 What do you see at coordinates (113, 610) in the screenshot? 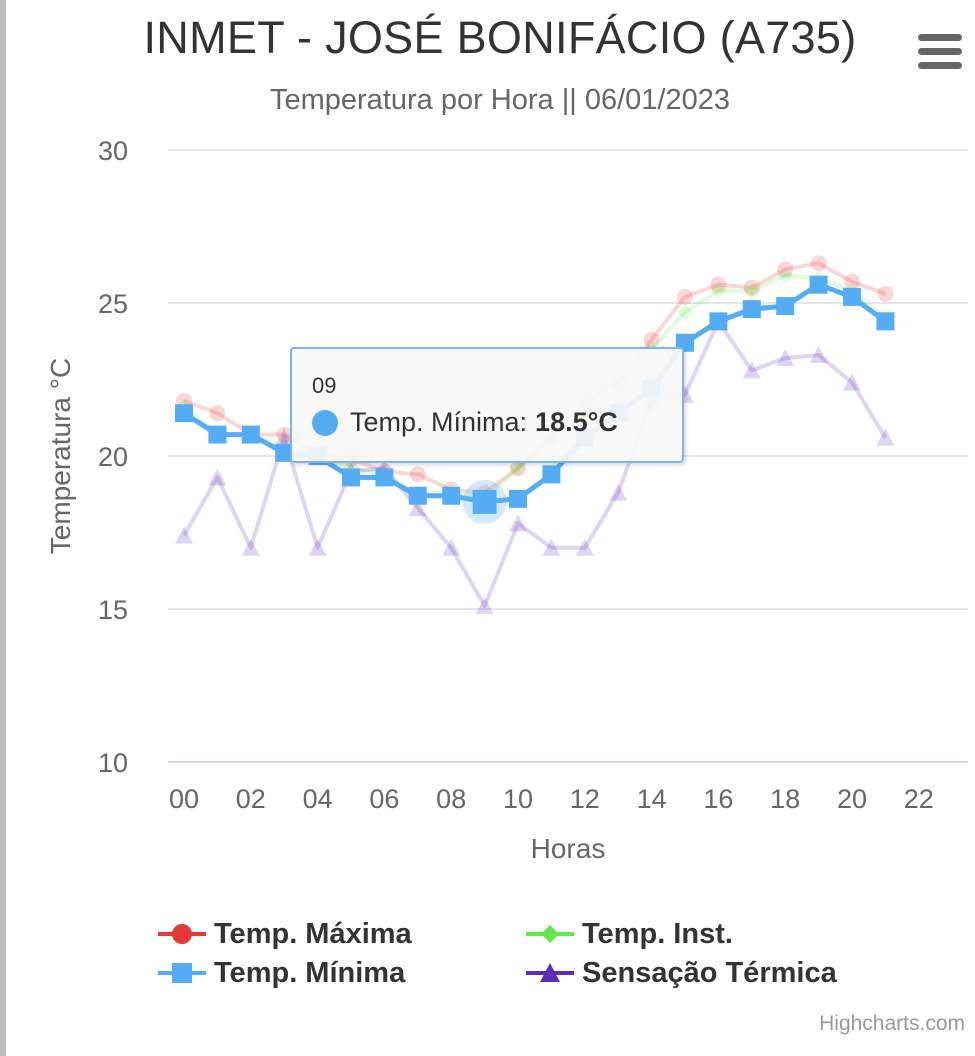
I see `y-tick-label: 15` at bounding box center [113, 610].